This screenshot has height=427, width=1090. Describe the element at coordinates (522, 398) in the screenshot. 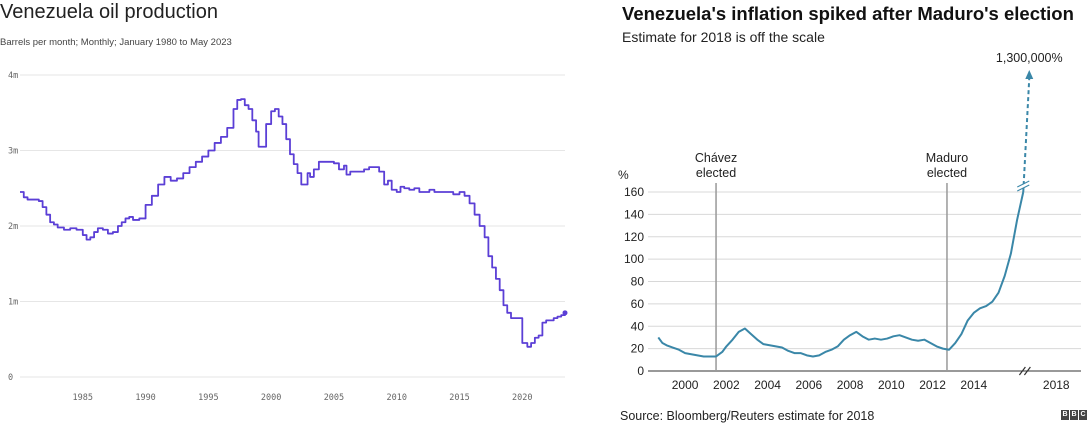

I see `x-tick-label: 2020` at that location.